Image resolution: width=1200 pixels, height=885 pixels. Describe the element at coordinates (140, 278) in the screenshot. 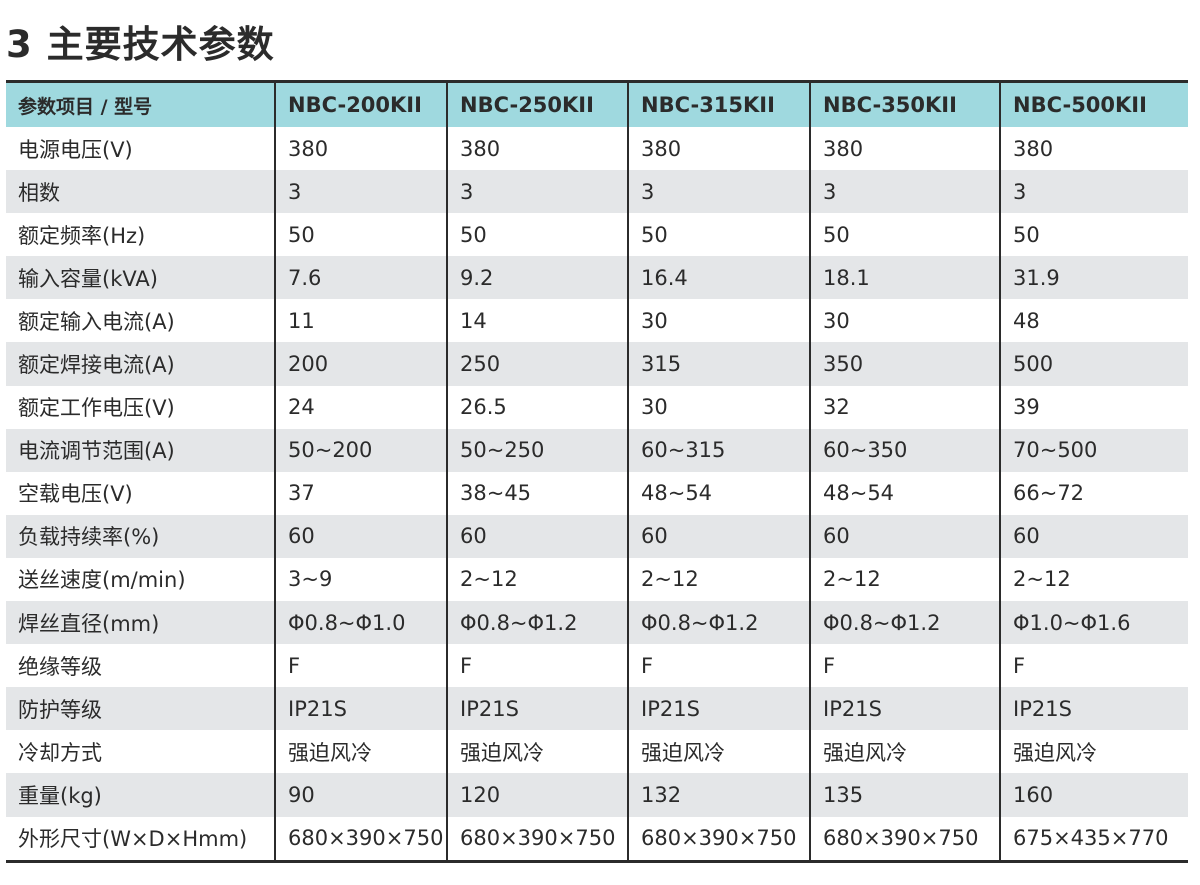

I see `row-label: 输入容量(kVA)` at that location.